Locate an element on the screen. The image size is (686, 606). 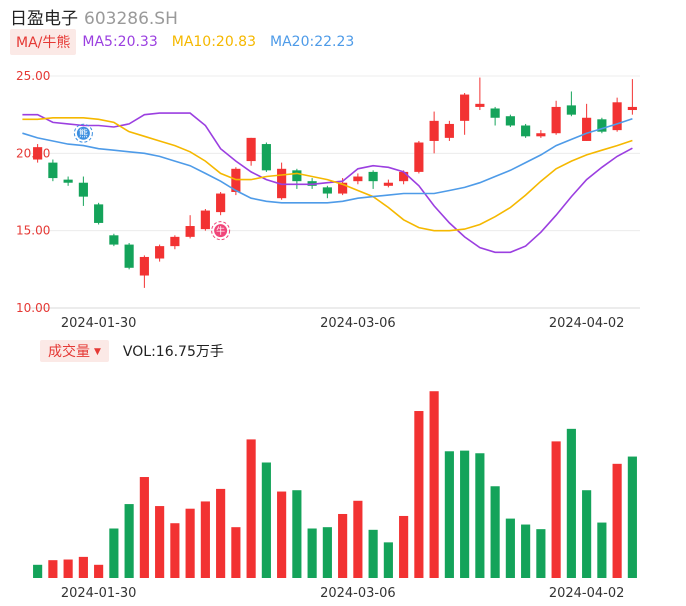
date-axis: 2024-01-30 2024-03-06 2024-04-02 is located at coordinates (343, 323).